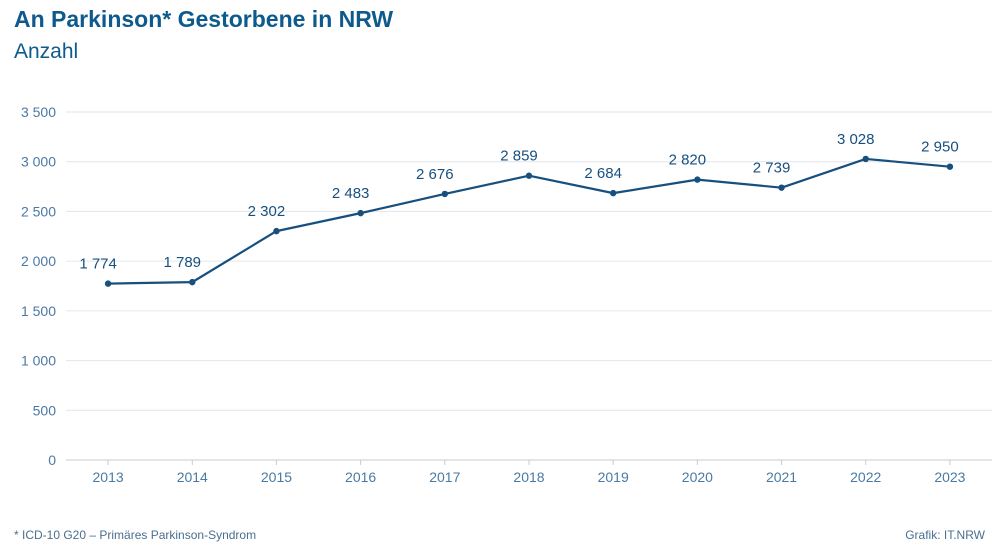 This screenshot has width=999, height=555. I want to click on data-label: 2 676, so click(435, 174).